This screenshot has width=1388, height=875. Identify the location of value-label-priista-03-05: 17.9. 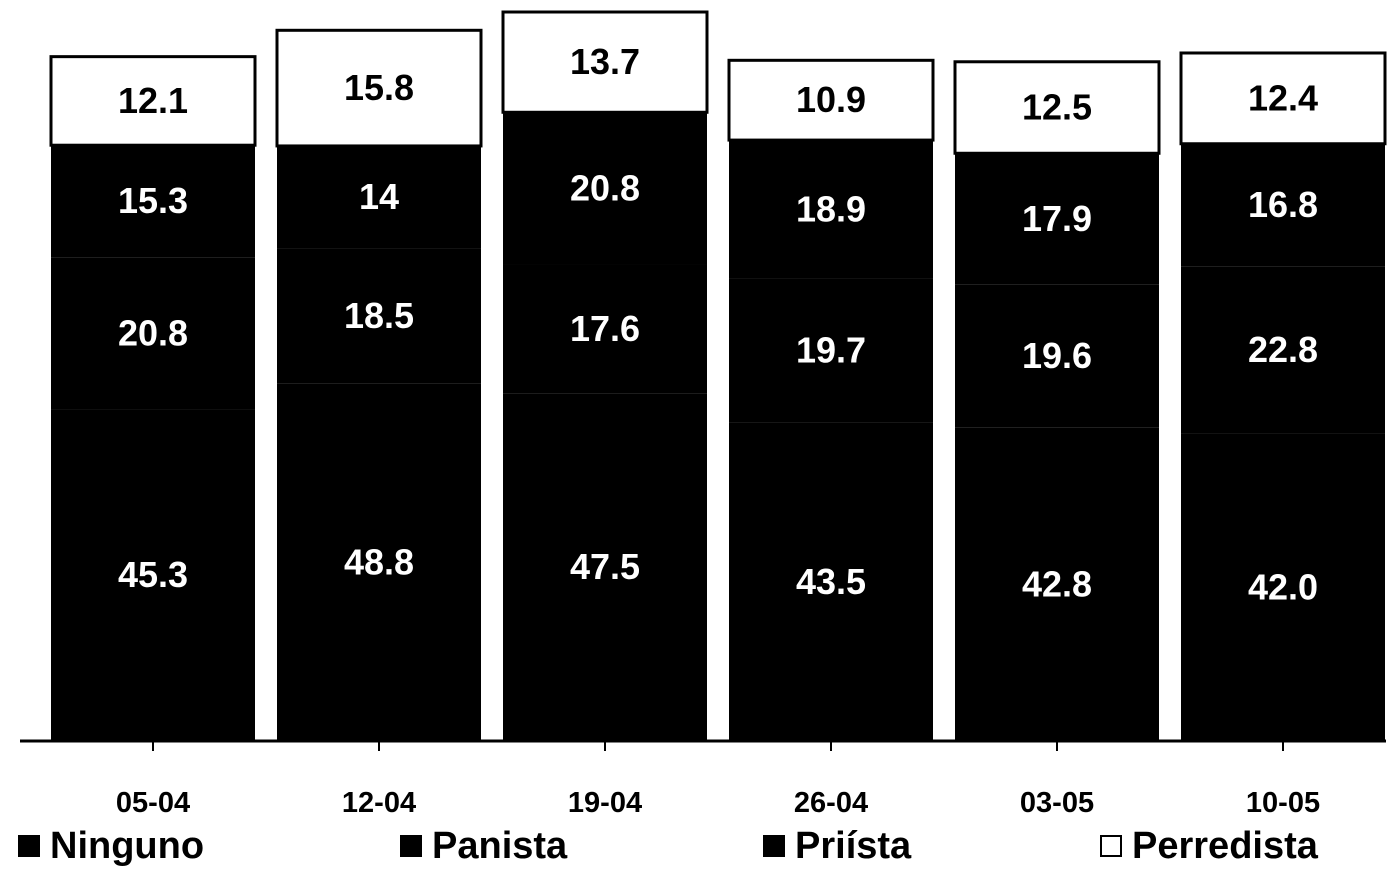
(1057, 218).